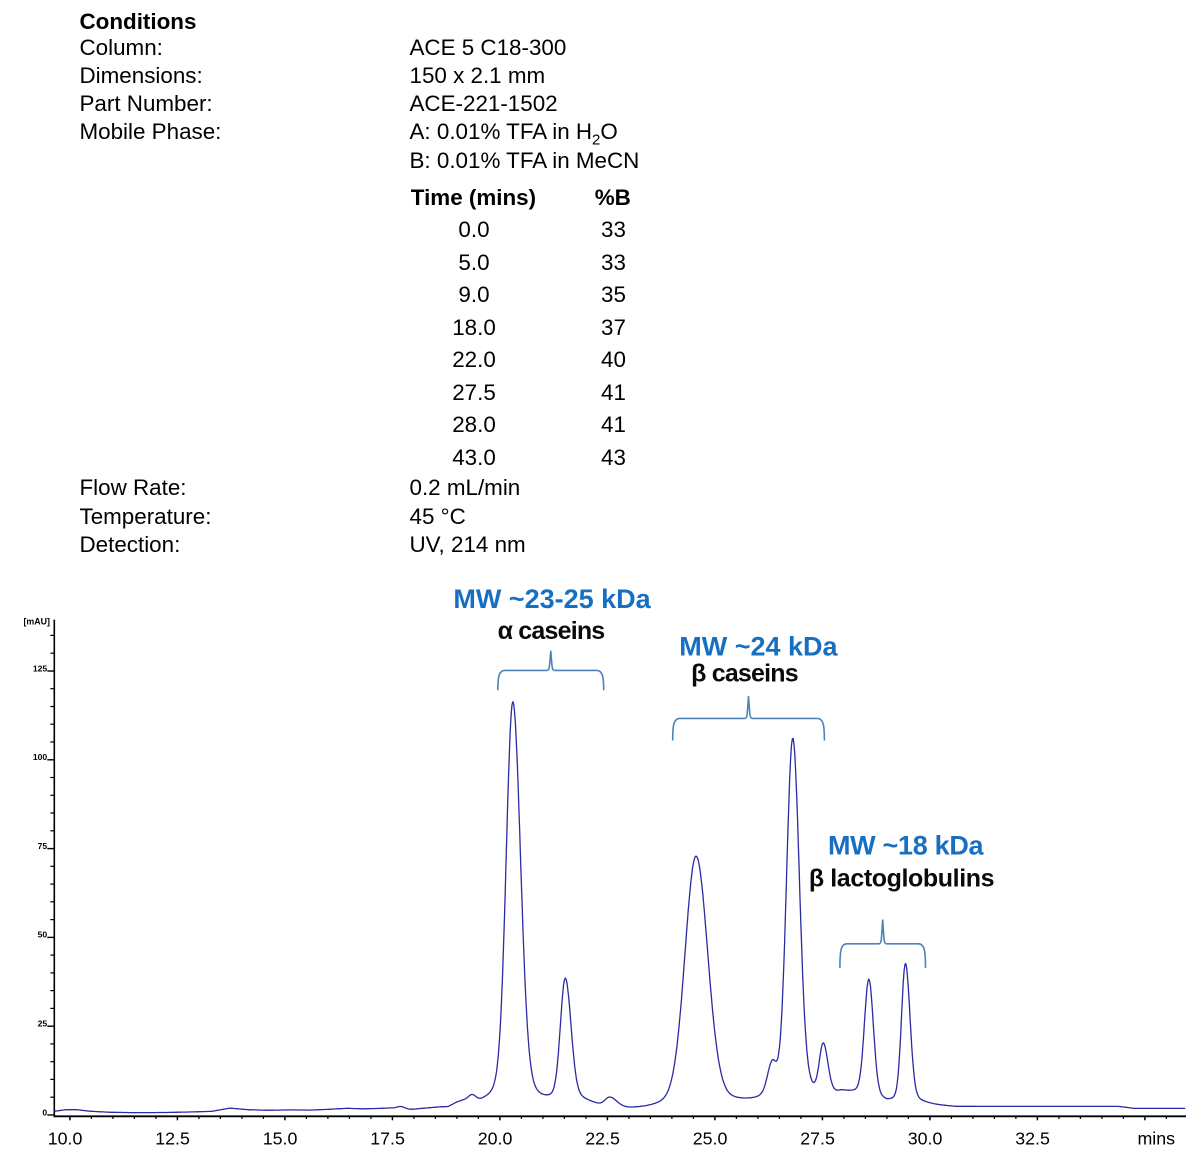 The image size is (1204, 1167). Describe the element at coordinates (817, 1139) in the screenshot. I see `svg-text: 27.5` at that location.